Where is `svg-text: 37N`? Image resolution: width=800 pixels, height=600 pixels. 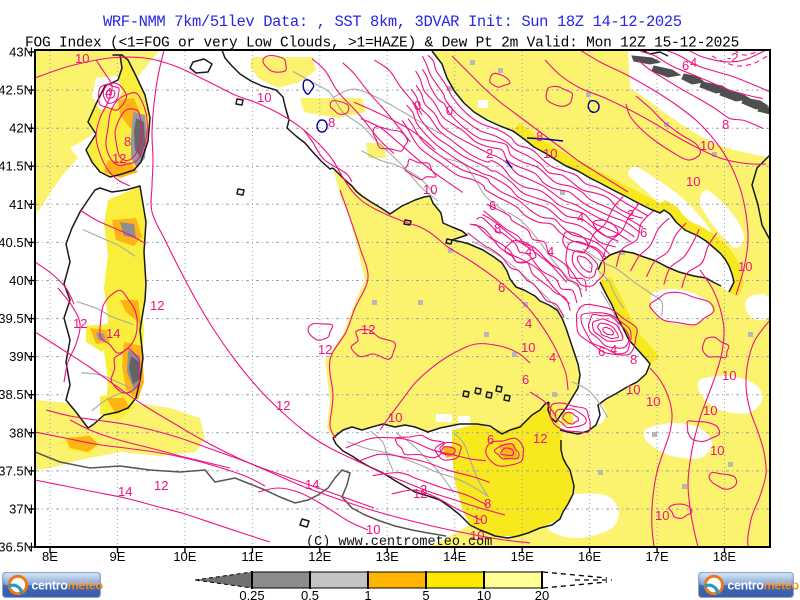
svg-text: 37N is located at coordinates (21, 509).